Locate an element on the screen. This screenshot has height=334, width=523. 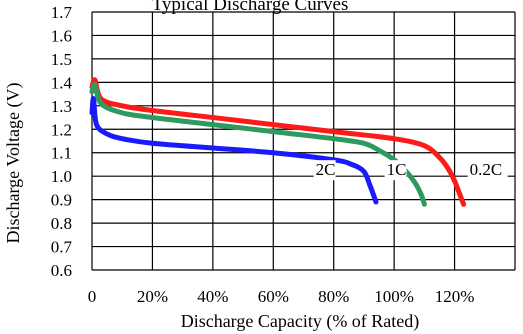
y-axis-ticks: 0.6 0.7 0.8 0.9 1.0 1.1 1.2 1.3 1.4 1.5 1.6 1.7 is located at coordinates (62, 141).